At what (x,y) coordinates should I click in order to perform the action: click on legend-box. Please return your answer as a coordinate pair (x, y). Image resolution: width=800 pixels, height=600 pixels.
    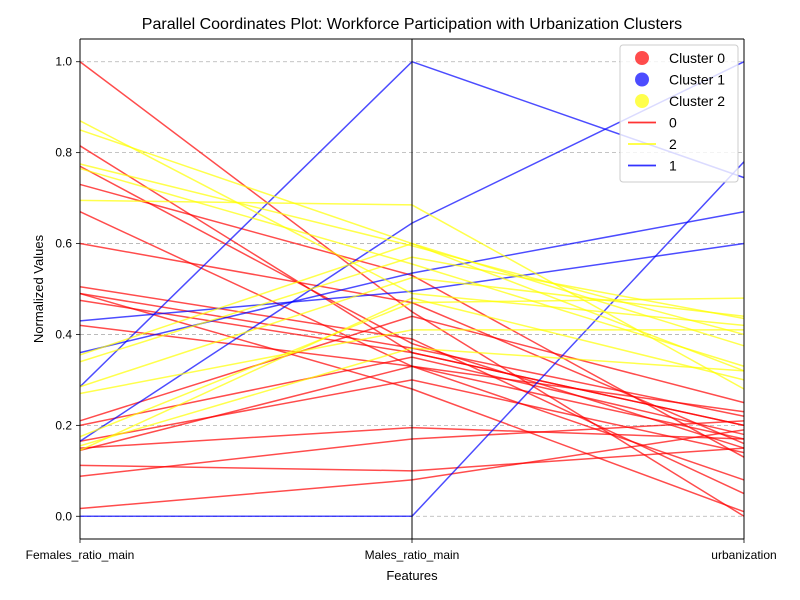
    Looking at the image, I should click on (679, 113).